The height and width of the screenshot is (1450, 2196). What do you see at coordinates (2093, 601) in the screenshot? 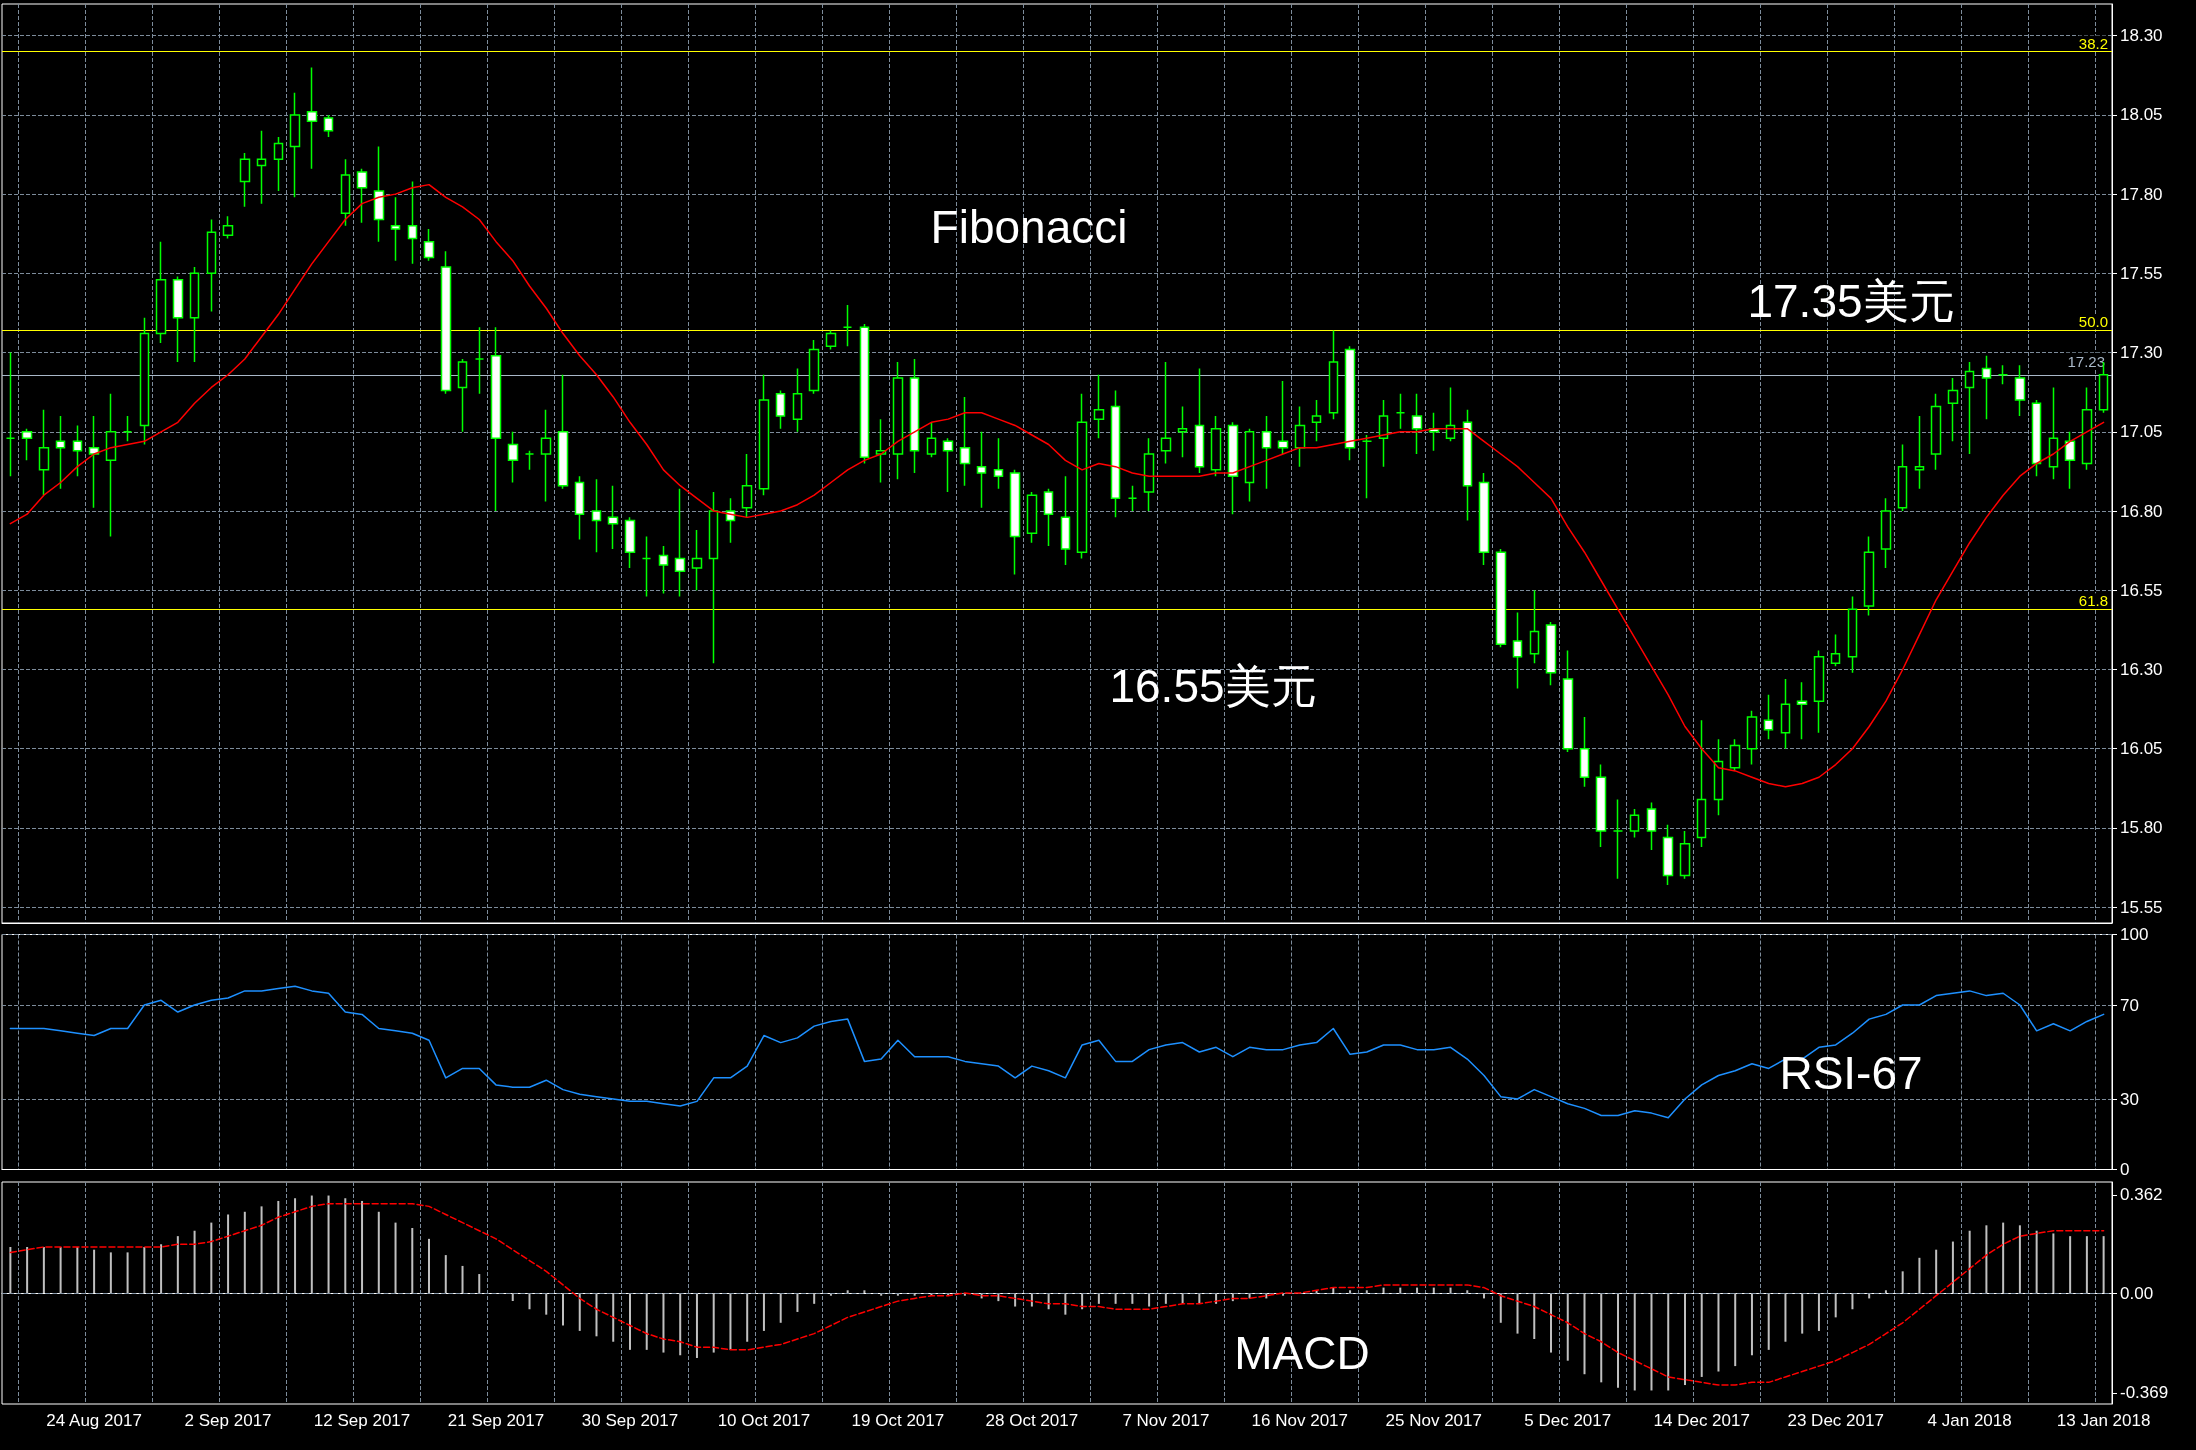
I see `annotation: 61.8` at bounding box center [2093, 601].